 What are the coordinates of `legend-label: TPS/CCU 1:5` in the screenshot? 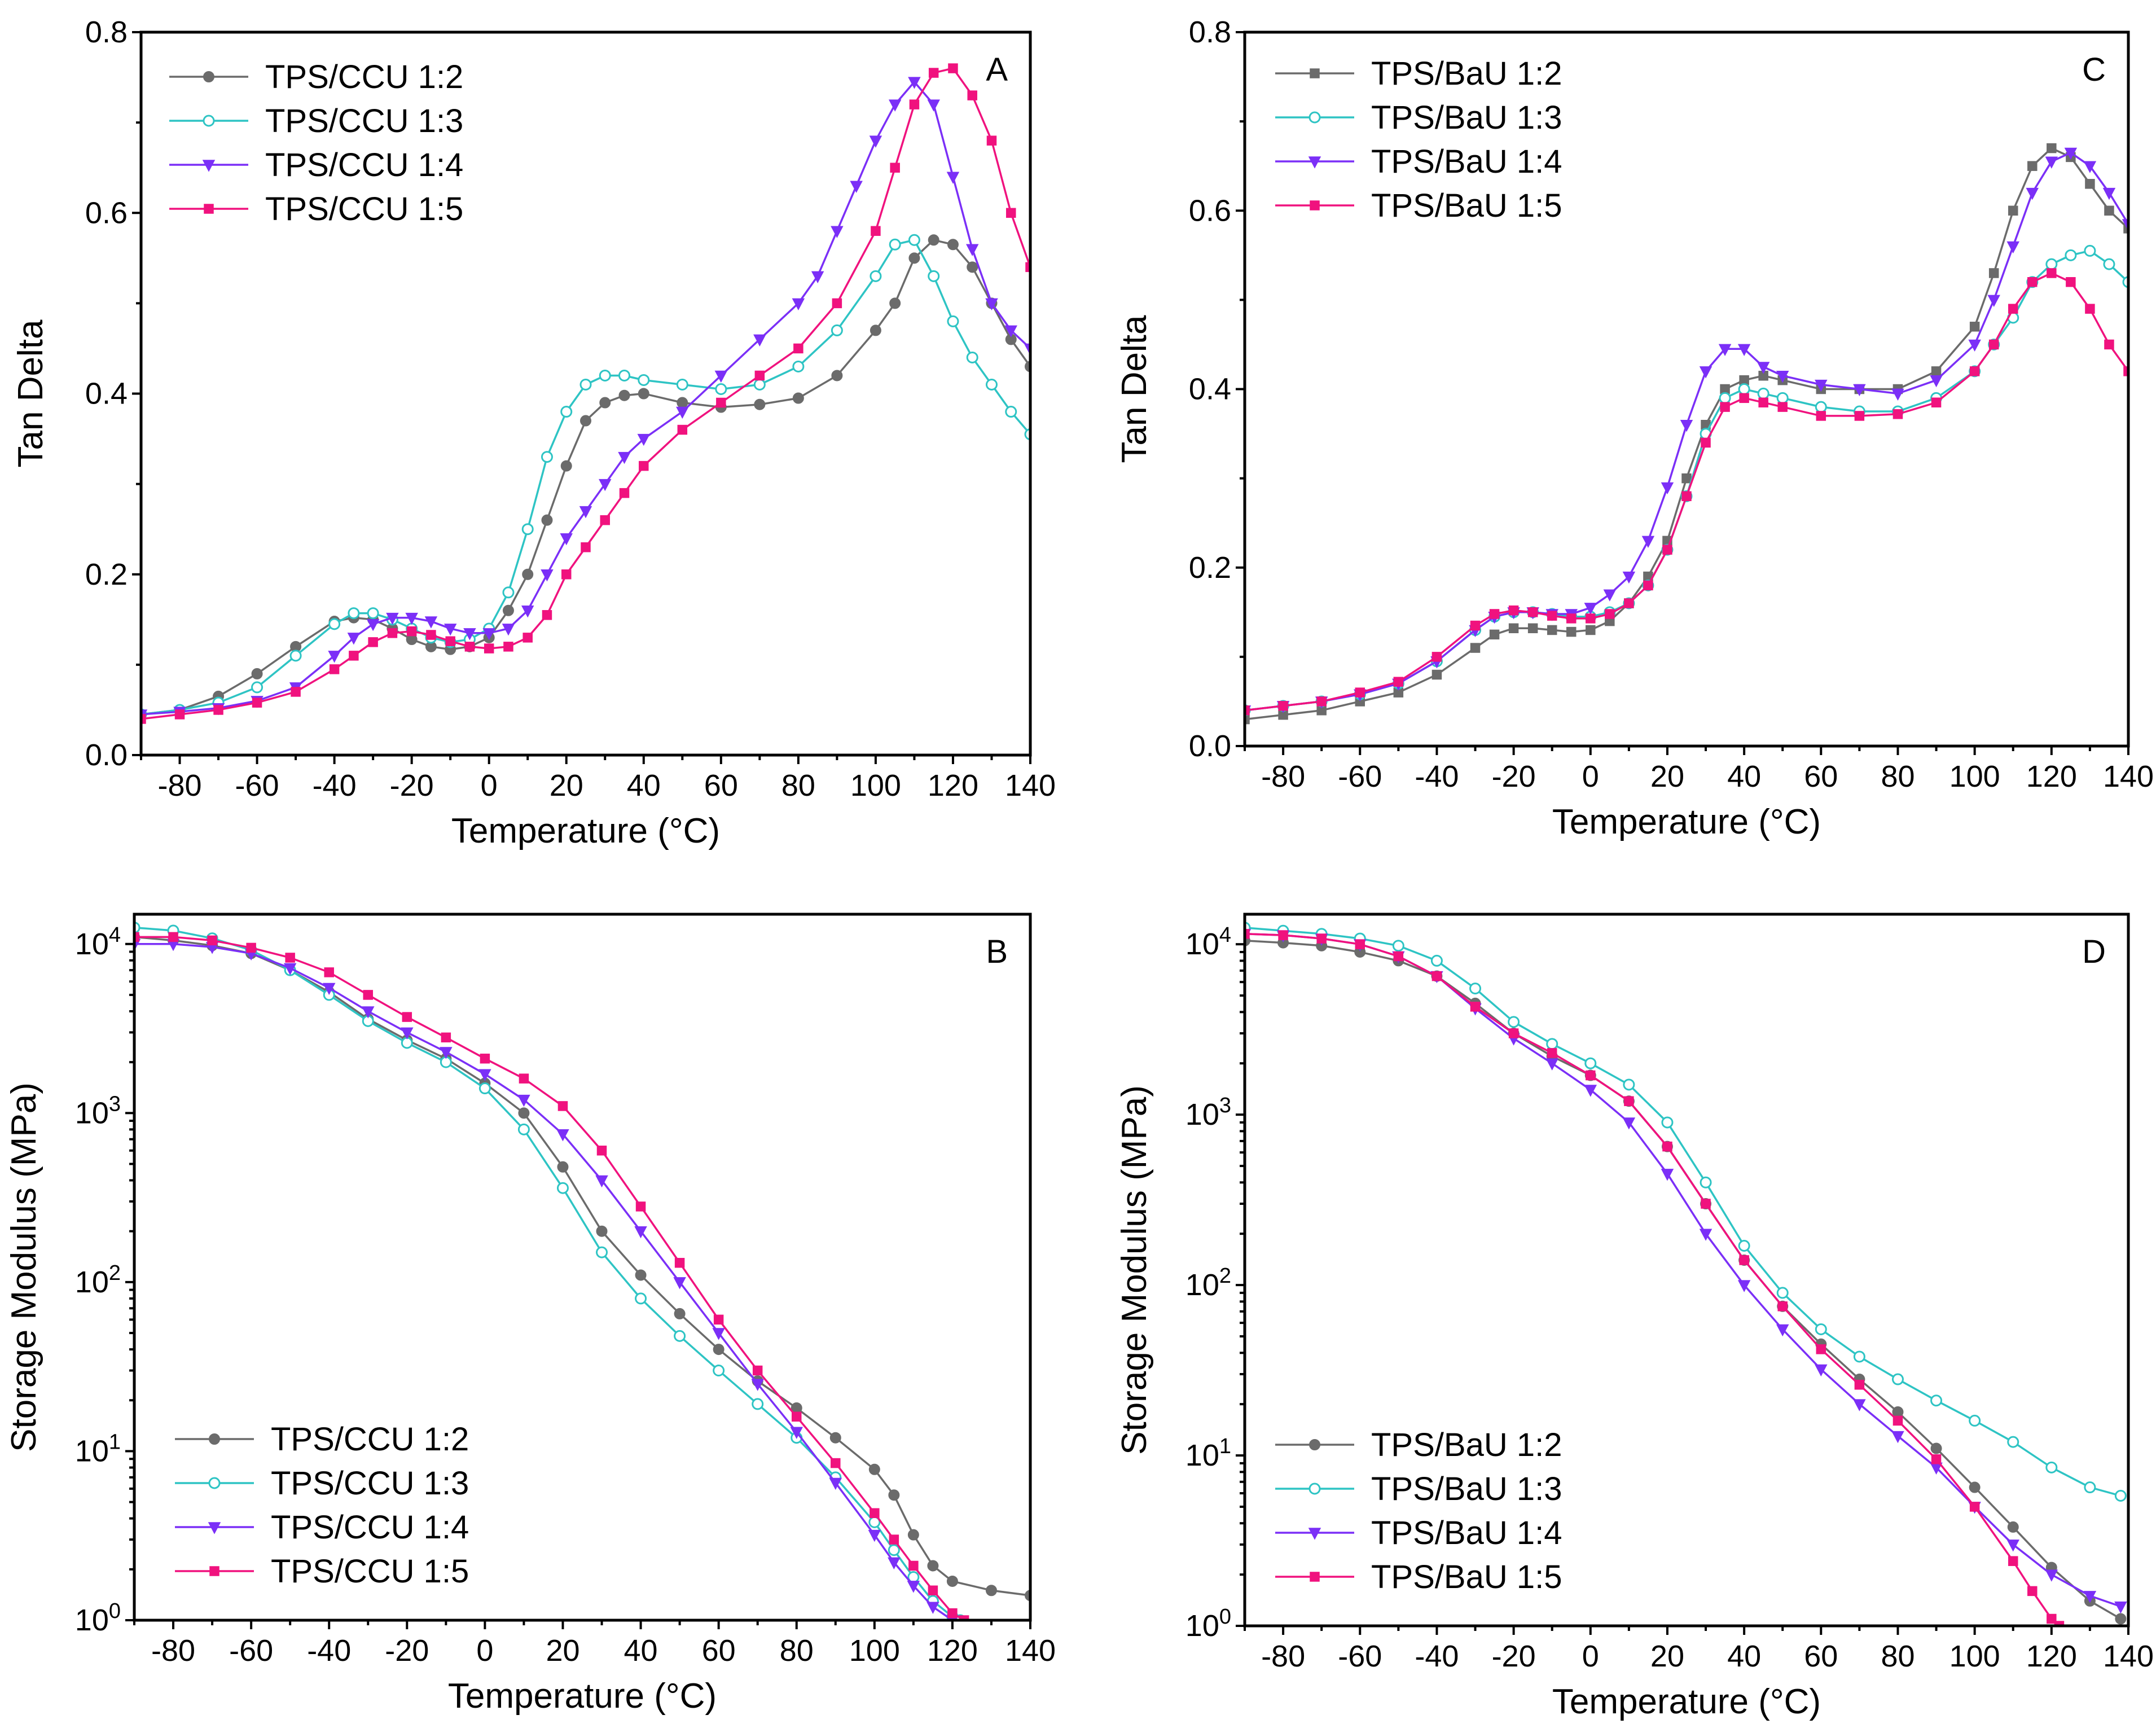 It's located at (370, 1571).